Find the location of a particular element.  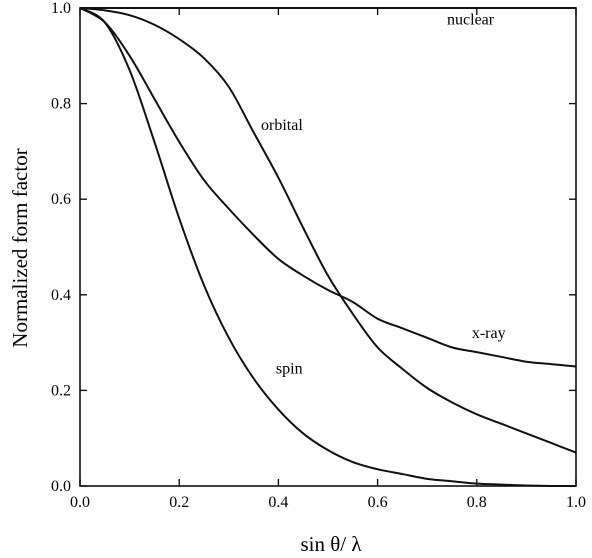

x-tick-label: 0.4 is located at coordinates (278, 502).